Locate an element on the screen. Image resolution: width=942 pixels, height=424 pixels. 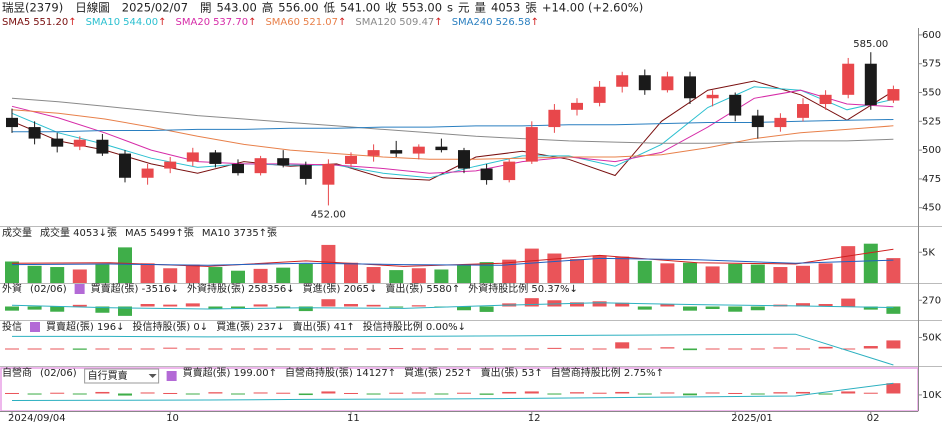
volume-ma-line is located at coordinates (452, 261).